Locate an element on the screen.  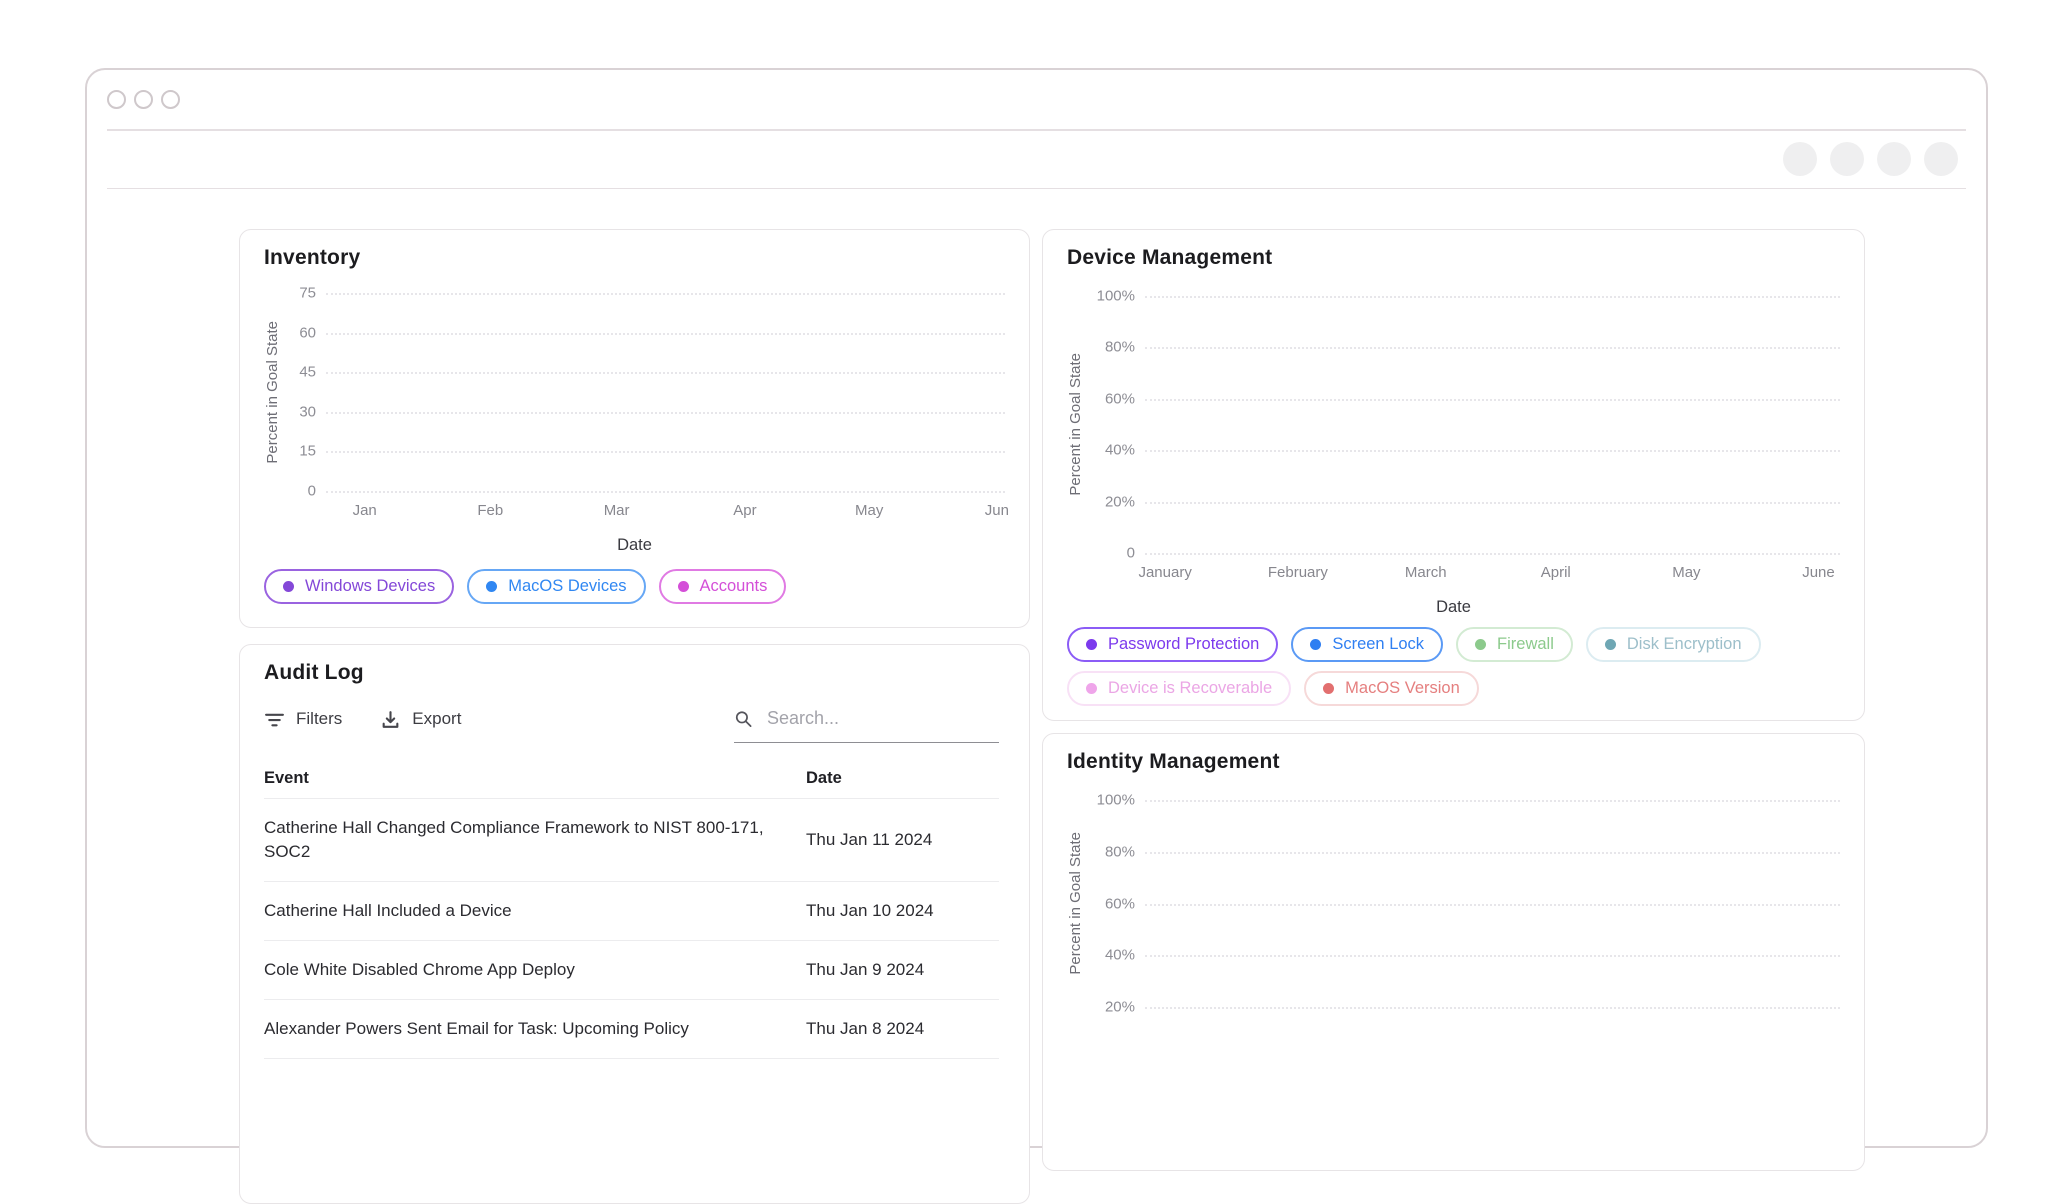
top-navbar is located at coordinates (1036, 159).